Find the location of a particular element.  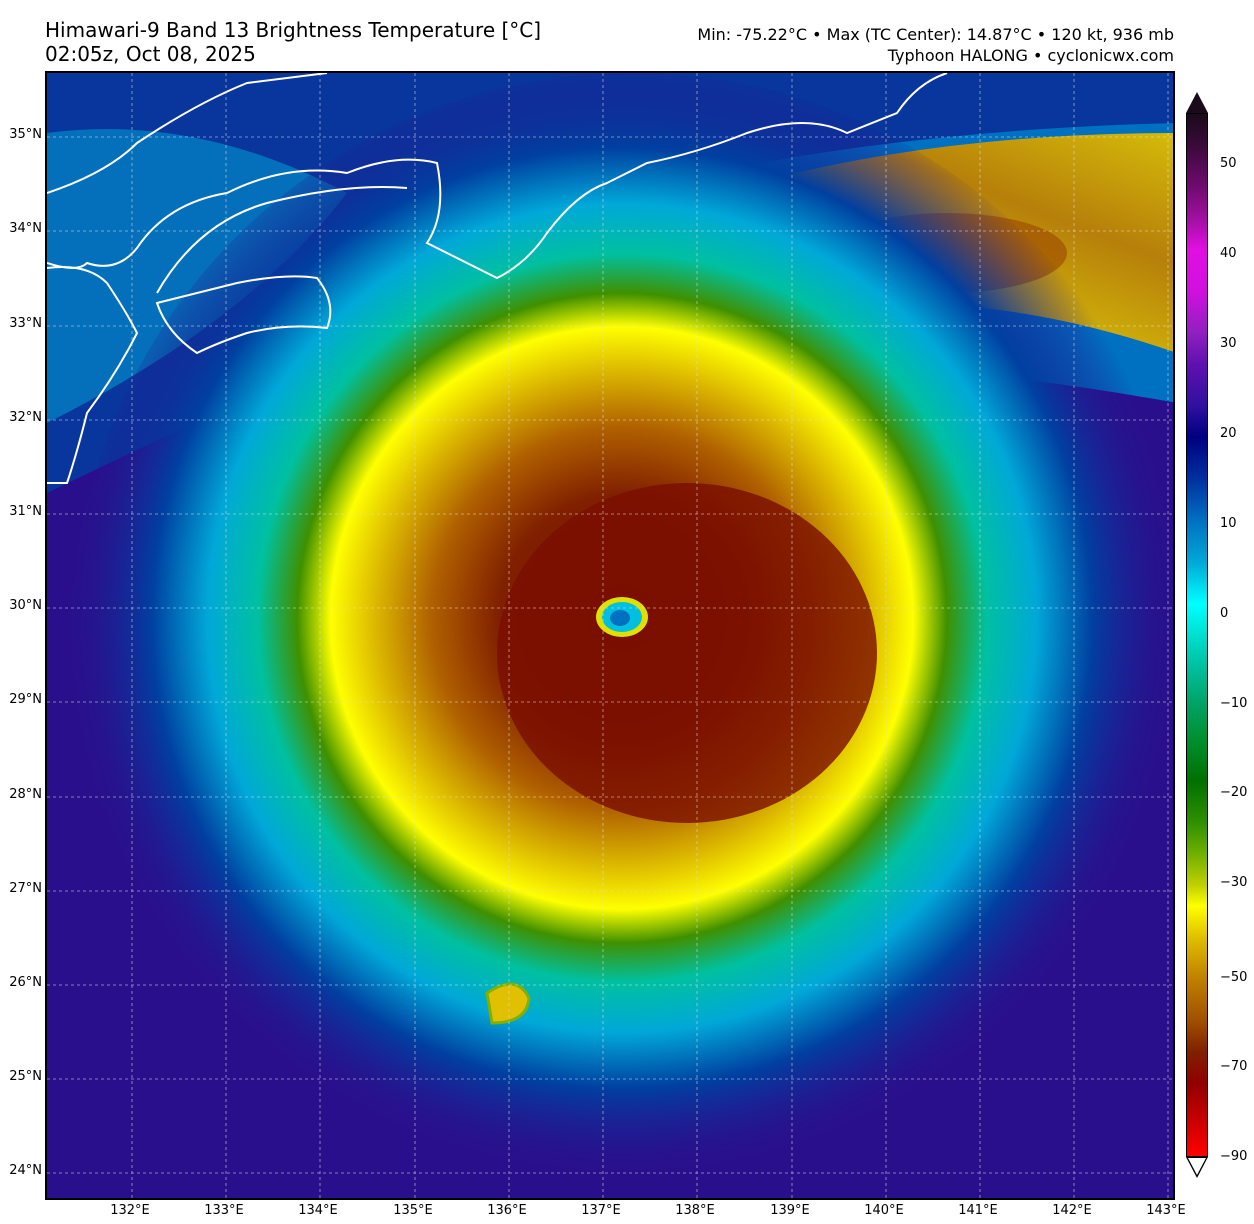

lat-label: 24°N is located at coordinates (25, 1170).